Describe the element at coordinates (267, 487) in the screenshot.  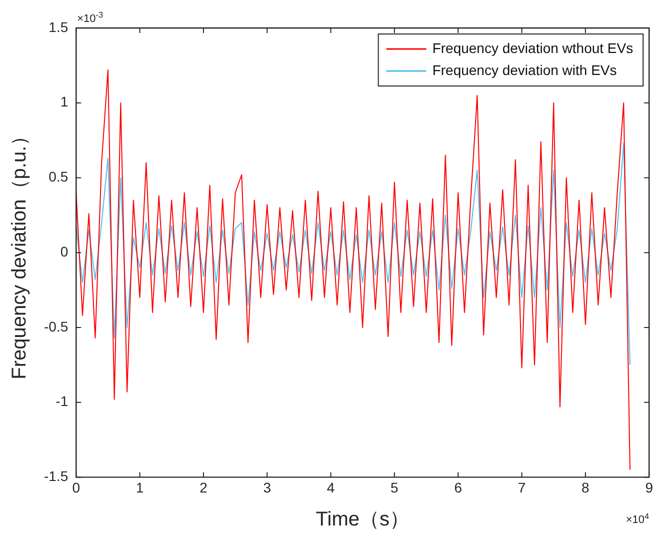
I see `x-tick-label: 3` at that location.